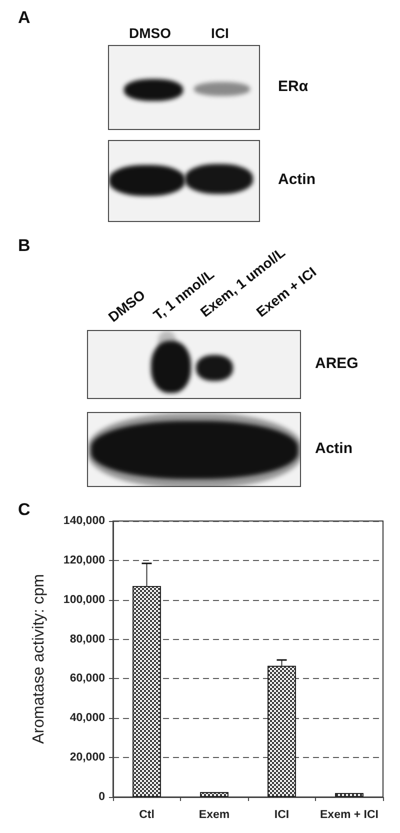 The image size is (400, 833). Describe the element at coordinates (336, 363) in the screenshot. I see `text: AREG` at that location.